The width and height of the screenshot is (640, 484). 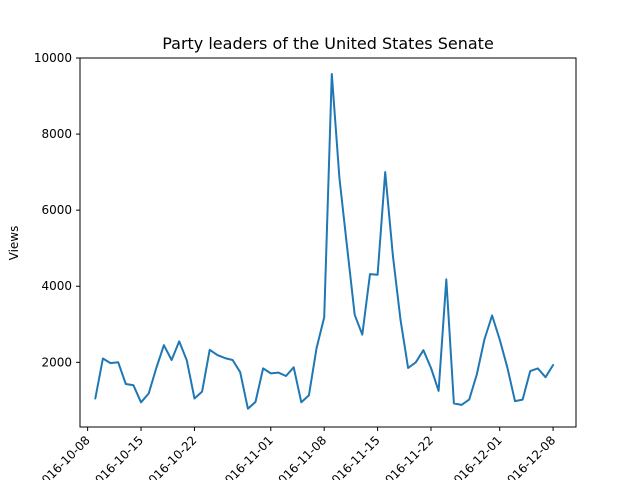 I want to click on y-tick-label: 10000, so click(x=53, y=58).